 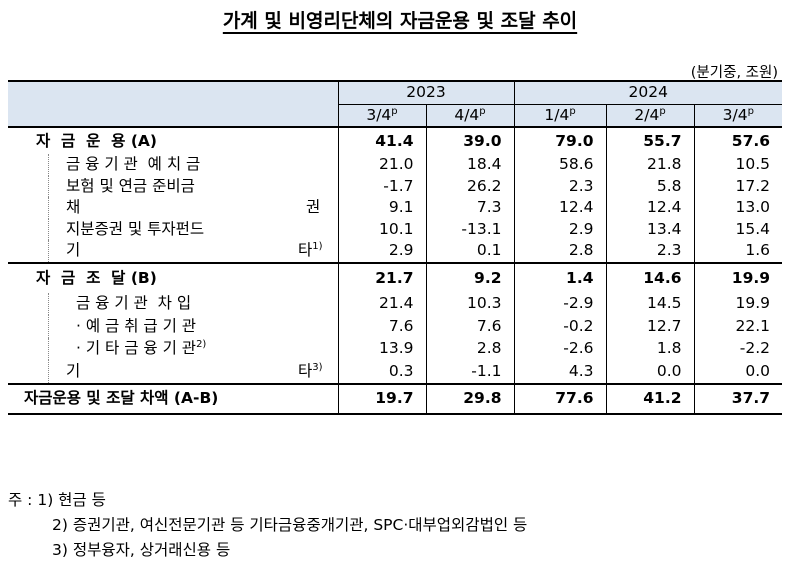 What do you see at coordinates (738, 115) in the screenshot?
I see `quarter-header: 3/4p` at bounding box center [738, 115].